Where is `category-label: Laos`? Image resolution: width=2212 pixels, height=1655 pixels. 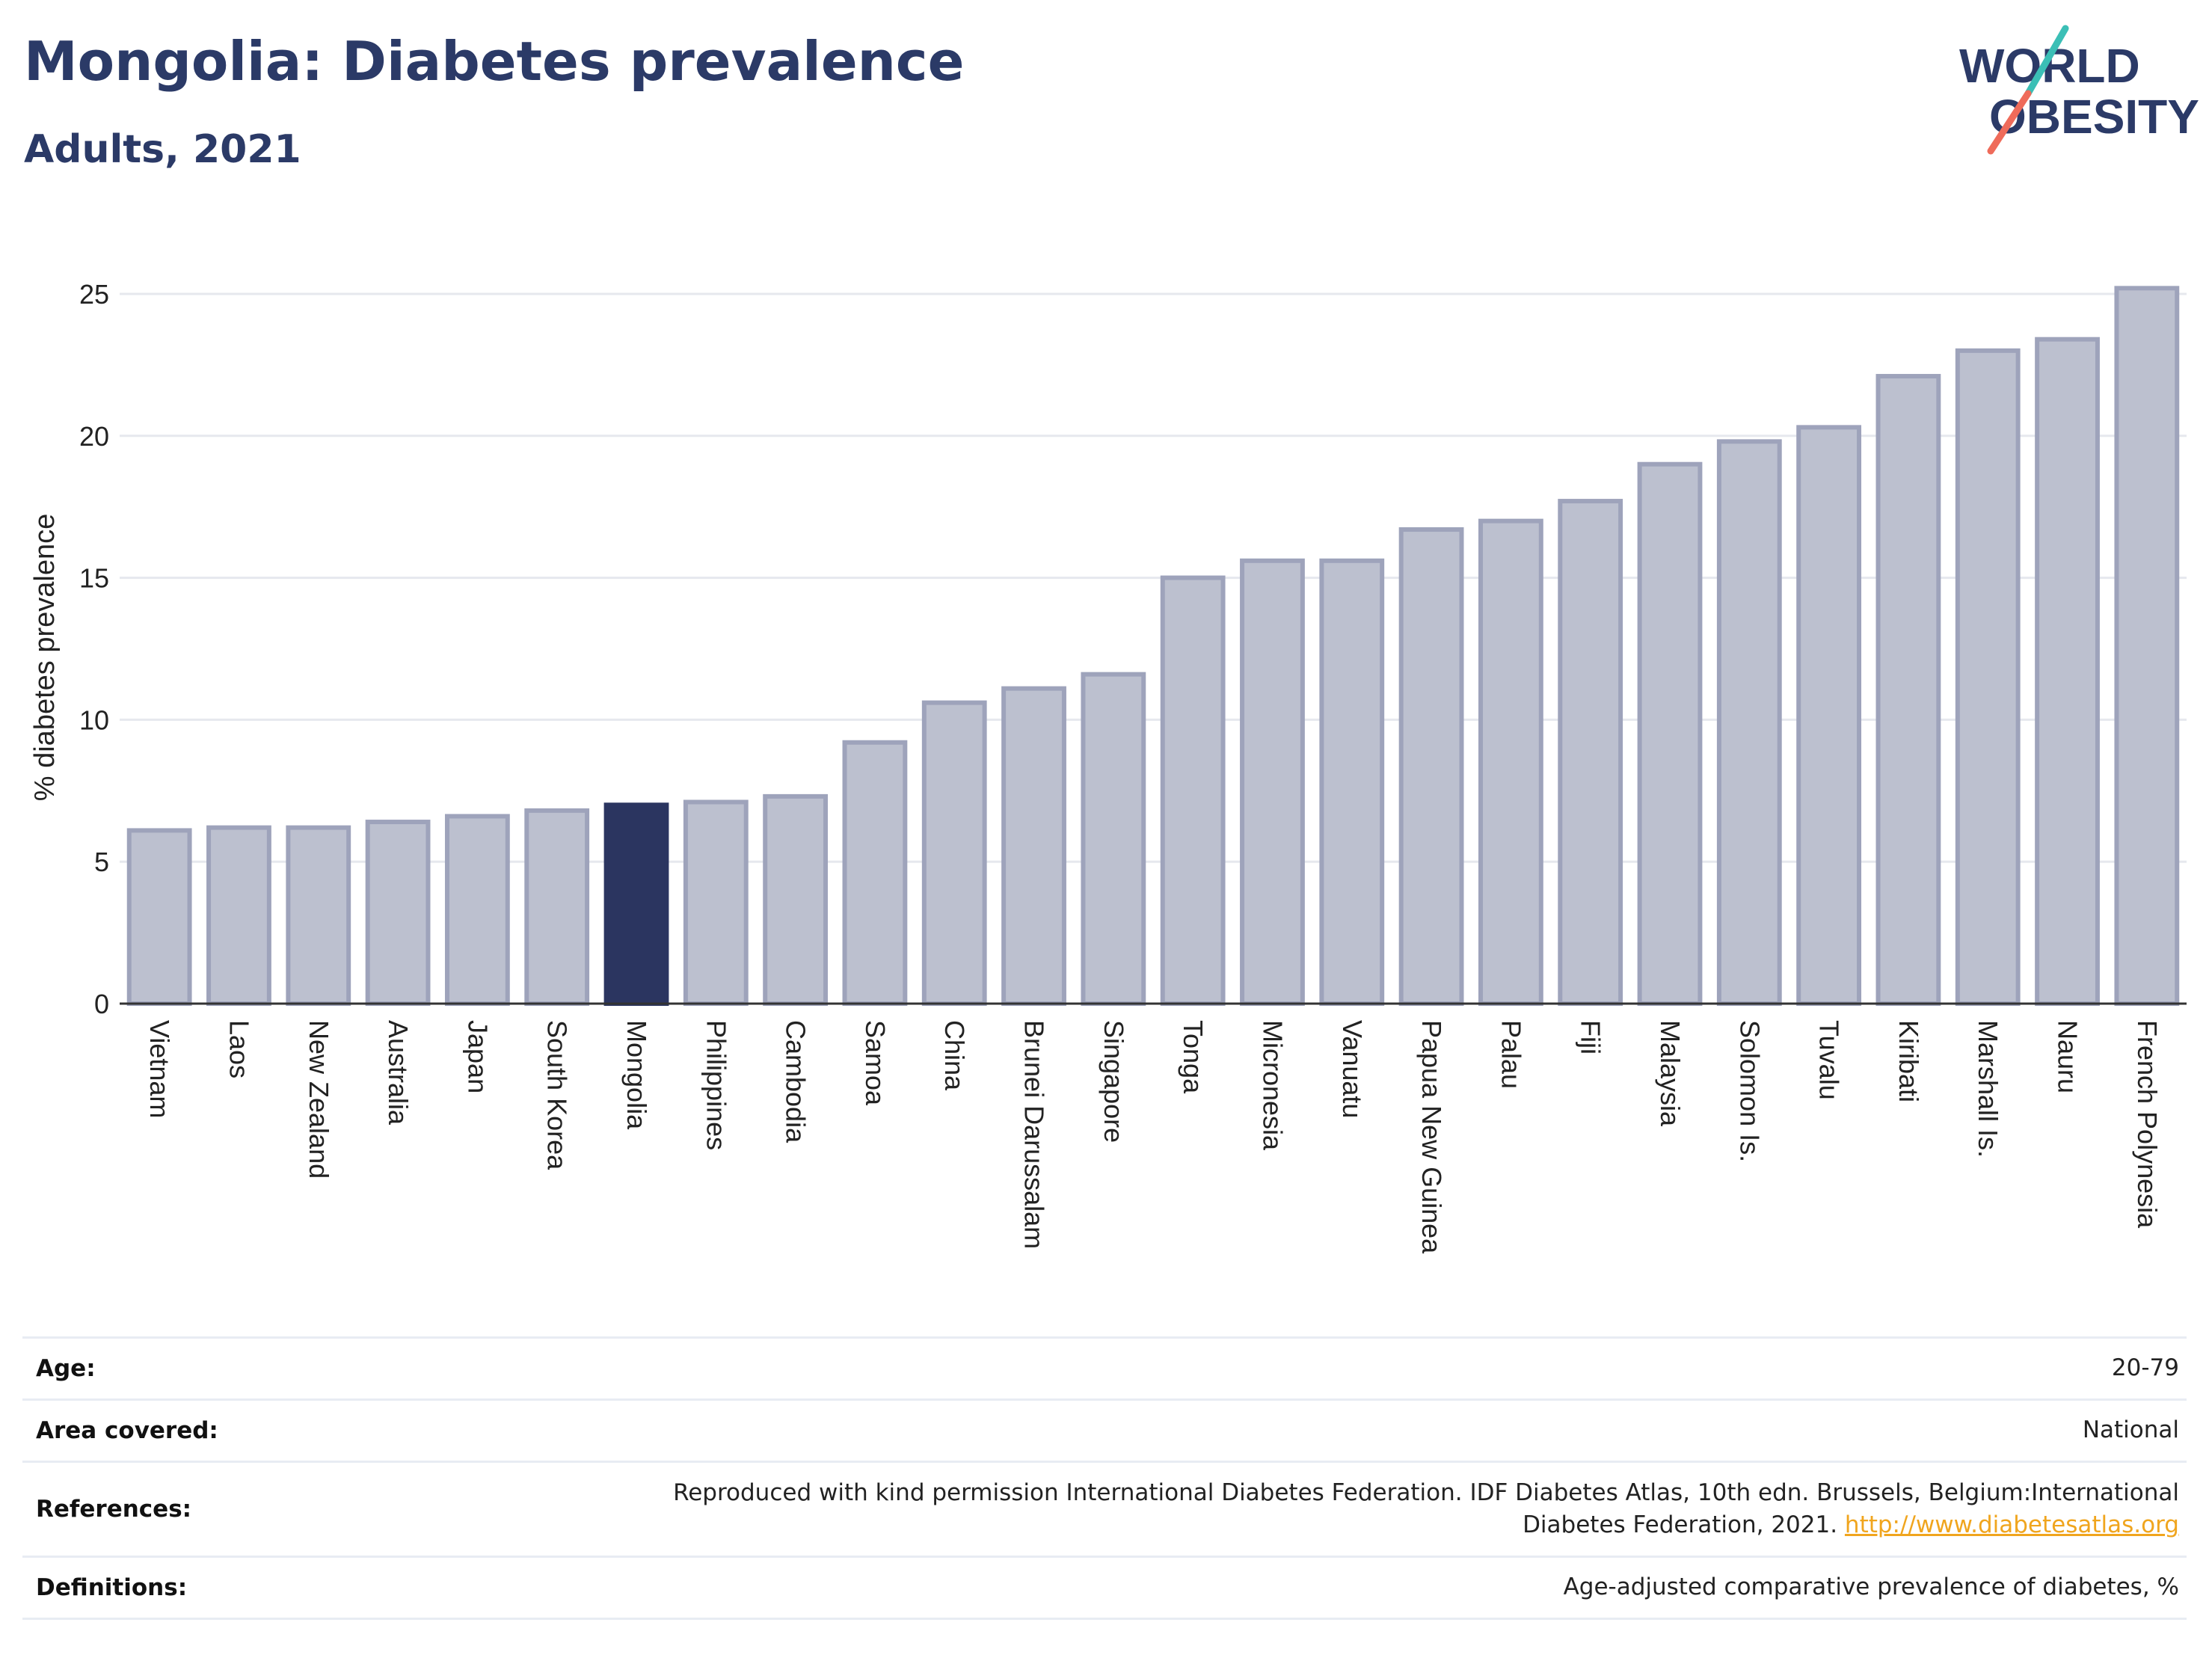 category-label: Laos is located at coordinates (239, 1049).